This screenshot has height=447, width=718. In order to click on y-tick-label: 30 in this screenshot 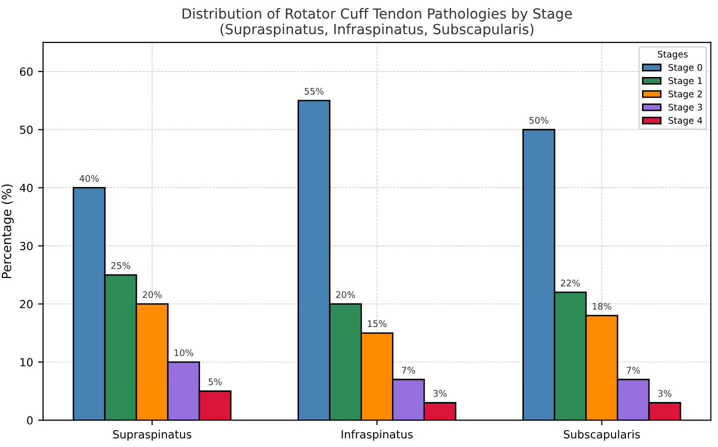, I will do `click(26, 246)`.